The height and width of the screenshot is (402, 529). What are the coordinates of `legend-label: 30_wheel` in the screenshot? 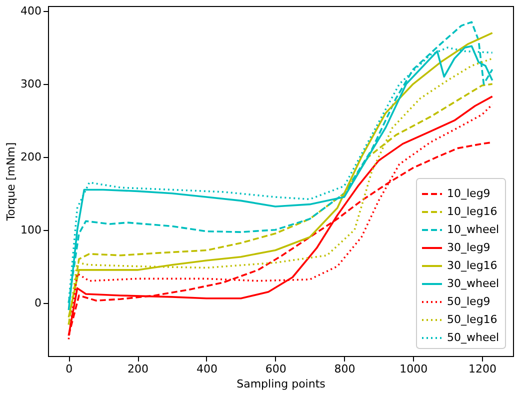 It's located at (473, 283).